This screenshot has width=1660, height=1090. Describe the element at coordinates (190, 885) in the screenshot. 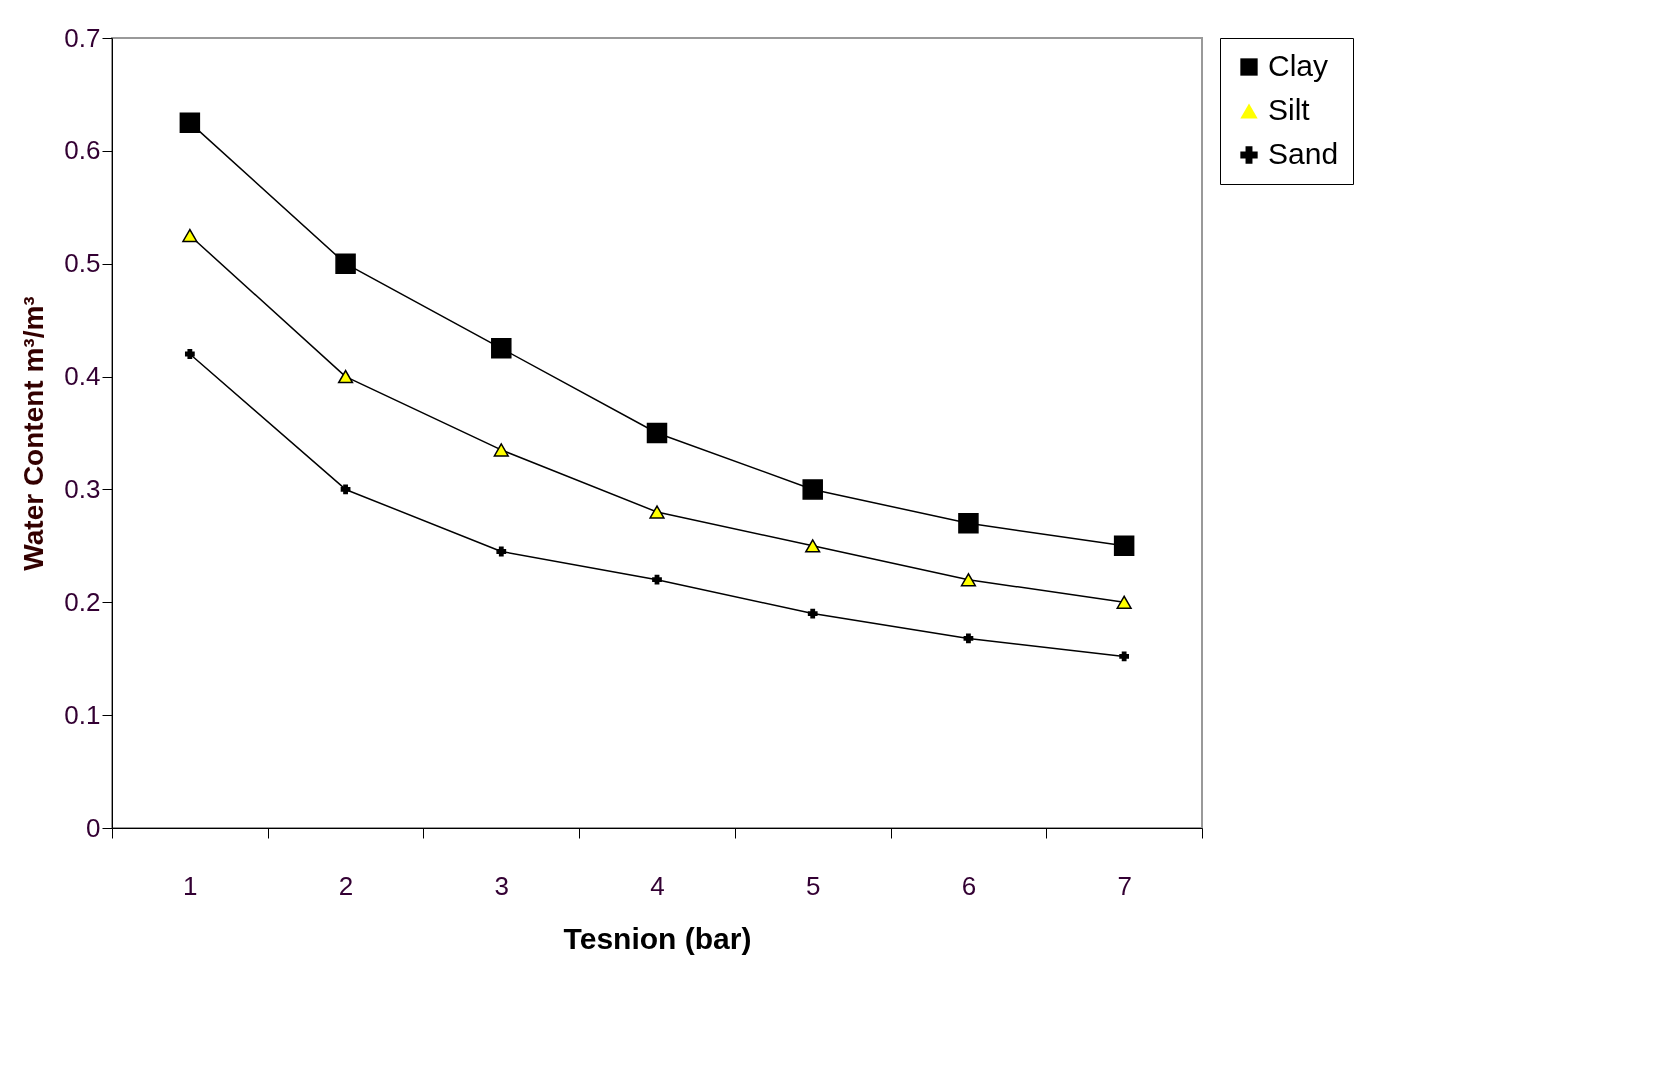

I see `x-tick-label: 1` at that location.